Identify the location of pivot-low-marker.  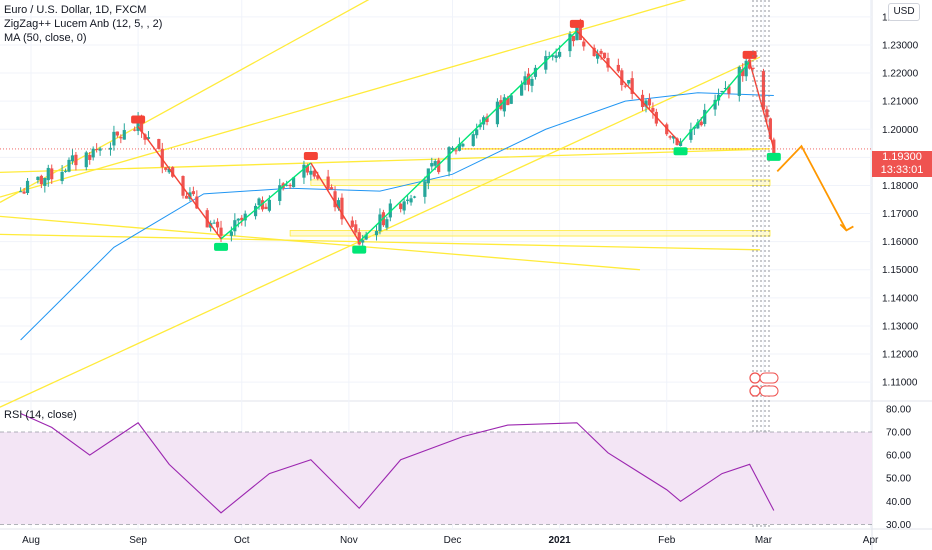
(359, 249).